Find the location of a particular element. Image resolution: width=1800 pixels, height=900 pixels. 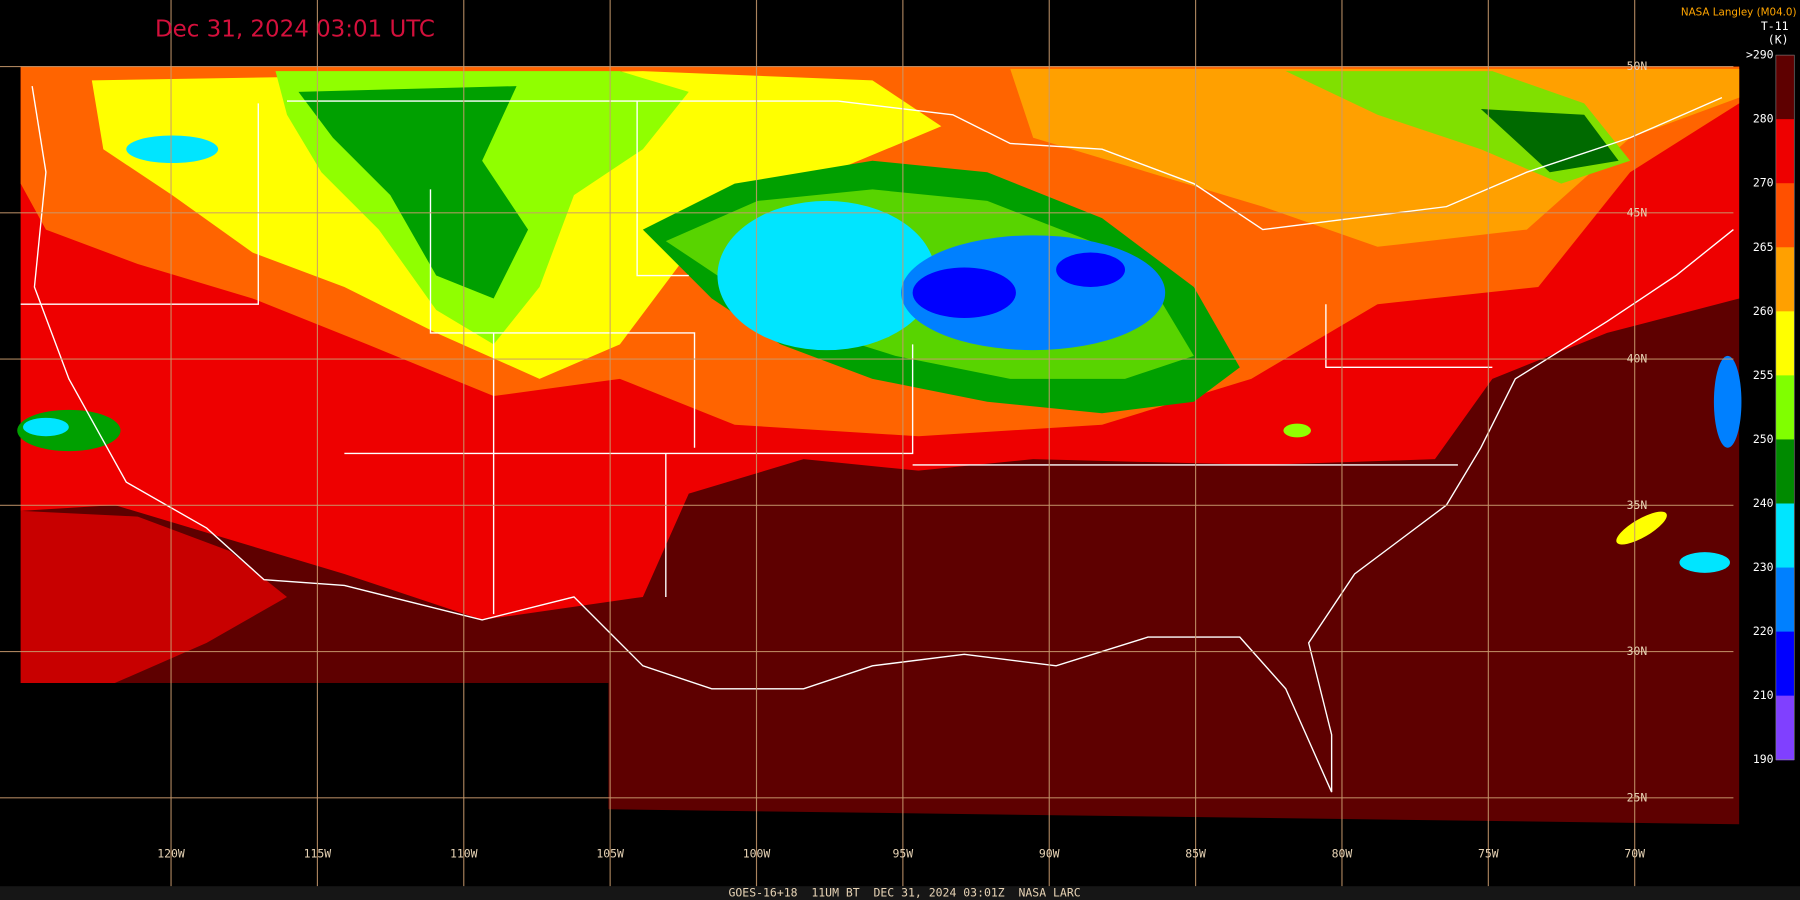

latitude-label: 40N is located at coordinates (1637, 359).